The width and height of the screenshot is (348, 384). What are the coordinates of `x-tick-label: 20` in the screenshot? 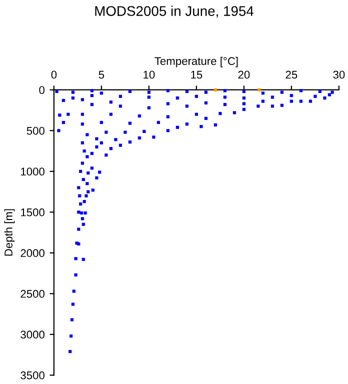 It's located at (244, 74).